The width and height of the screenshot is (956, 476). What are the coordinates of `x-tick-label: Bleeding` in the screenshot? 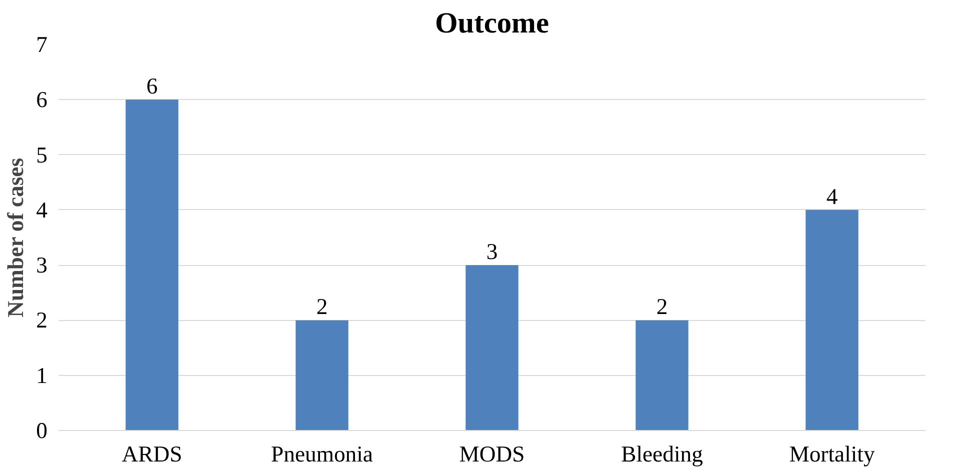 It's located at (662, 454).